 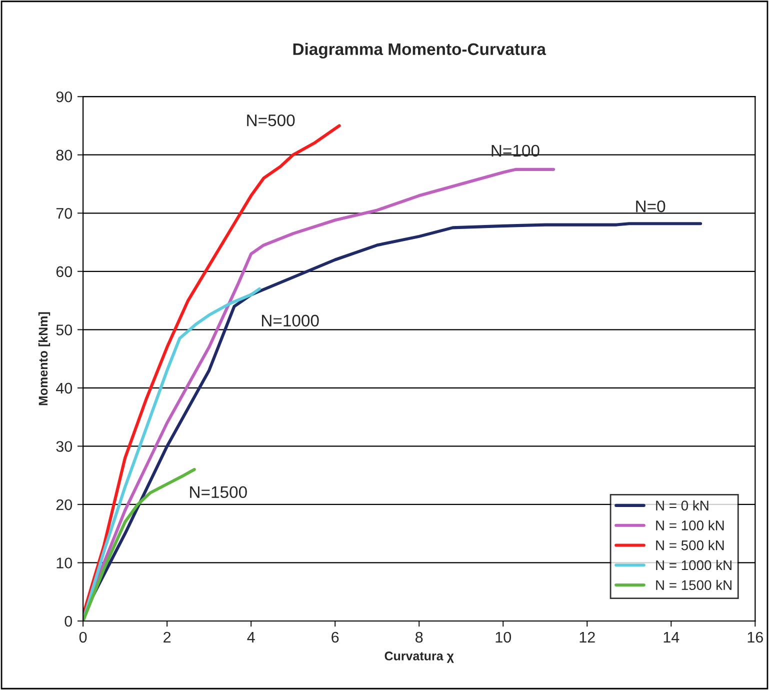 I want to click on y-tick-label: 10, so click(x=64, y=563).